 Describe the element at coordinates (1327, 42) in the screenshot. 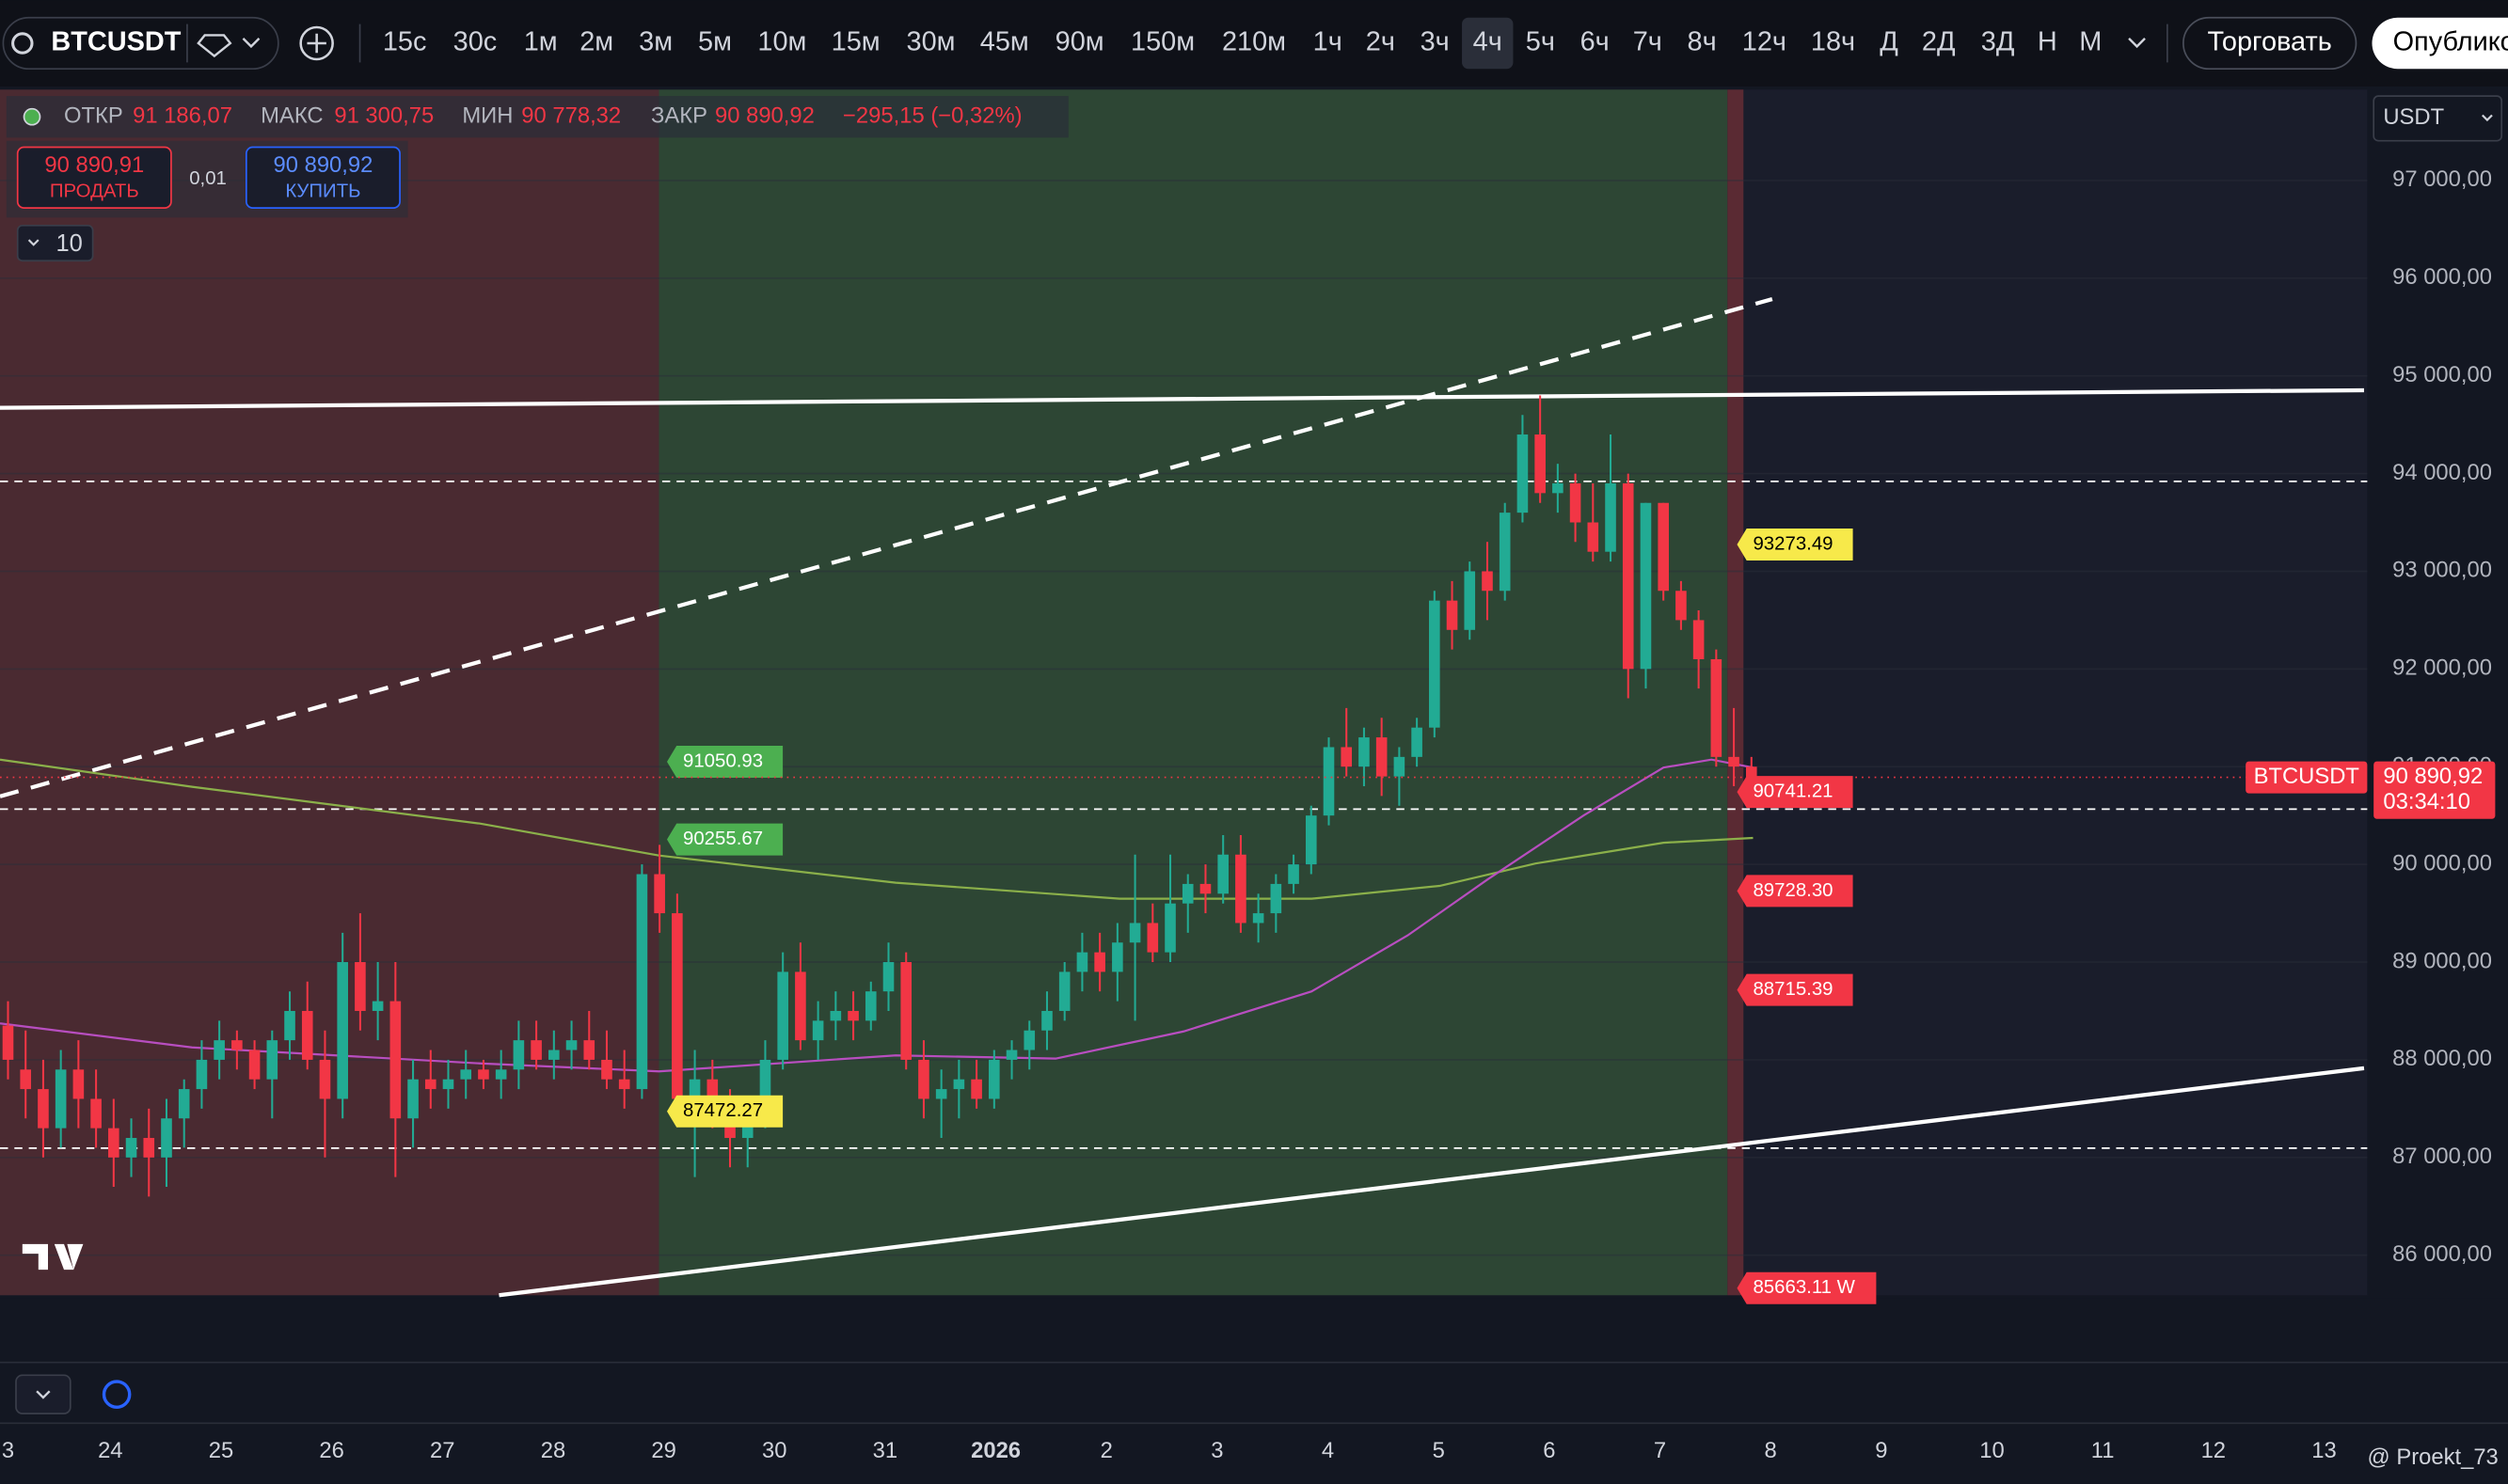

I see `interval: 1ч` at that location.